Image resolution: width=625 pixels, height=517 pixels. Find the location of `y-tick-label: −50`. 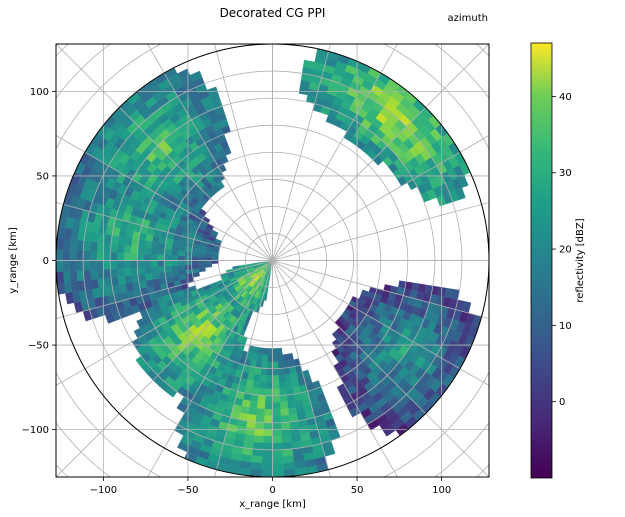

y-tick-label: −50 is located at coordinates (38, 346).